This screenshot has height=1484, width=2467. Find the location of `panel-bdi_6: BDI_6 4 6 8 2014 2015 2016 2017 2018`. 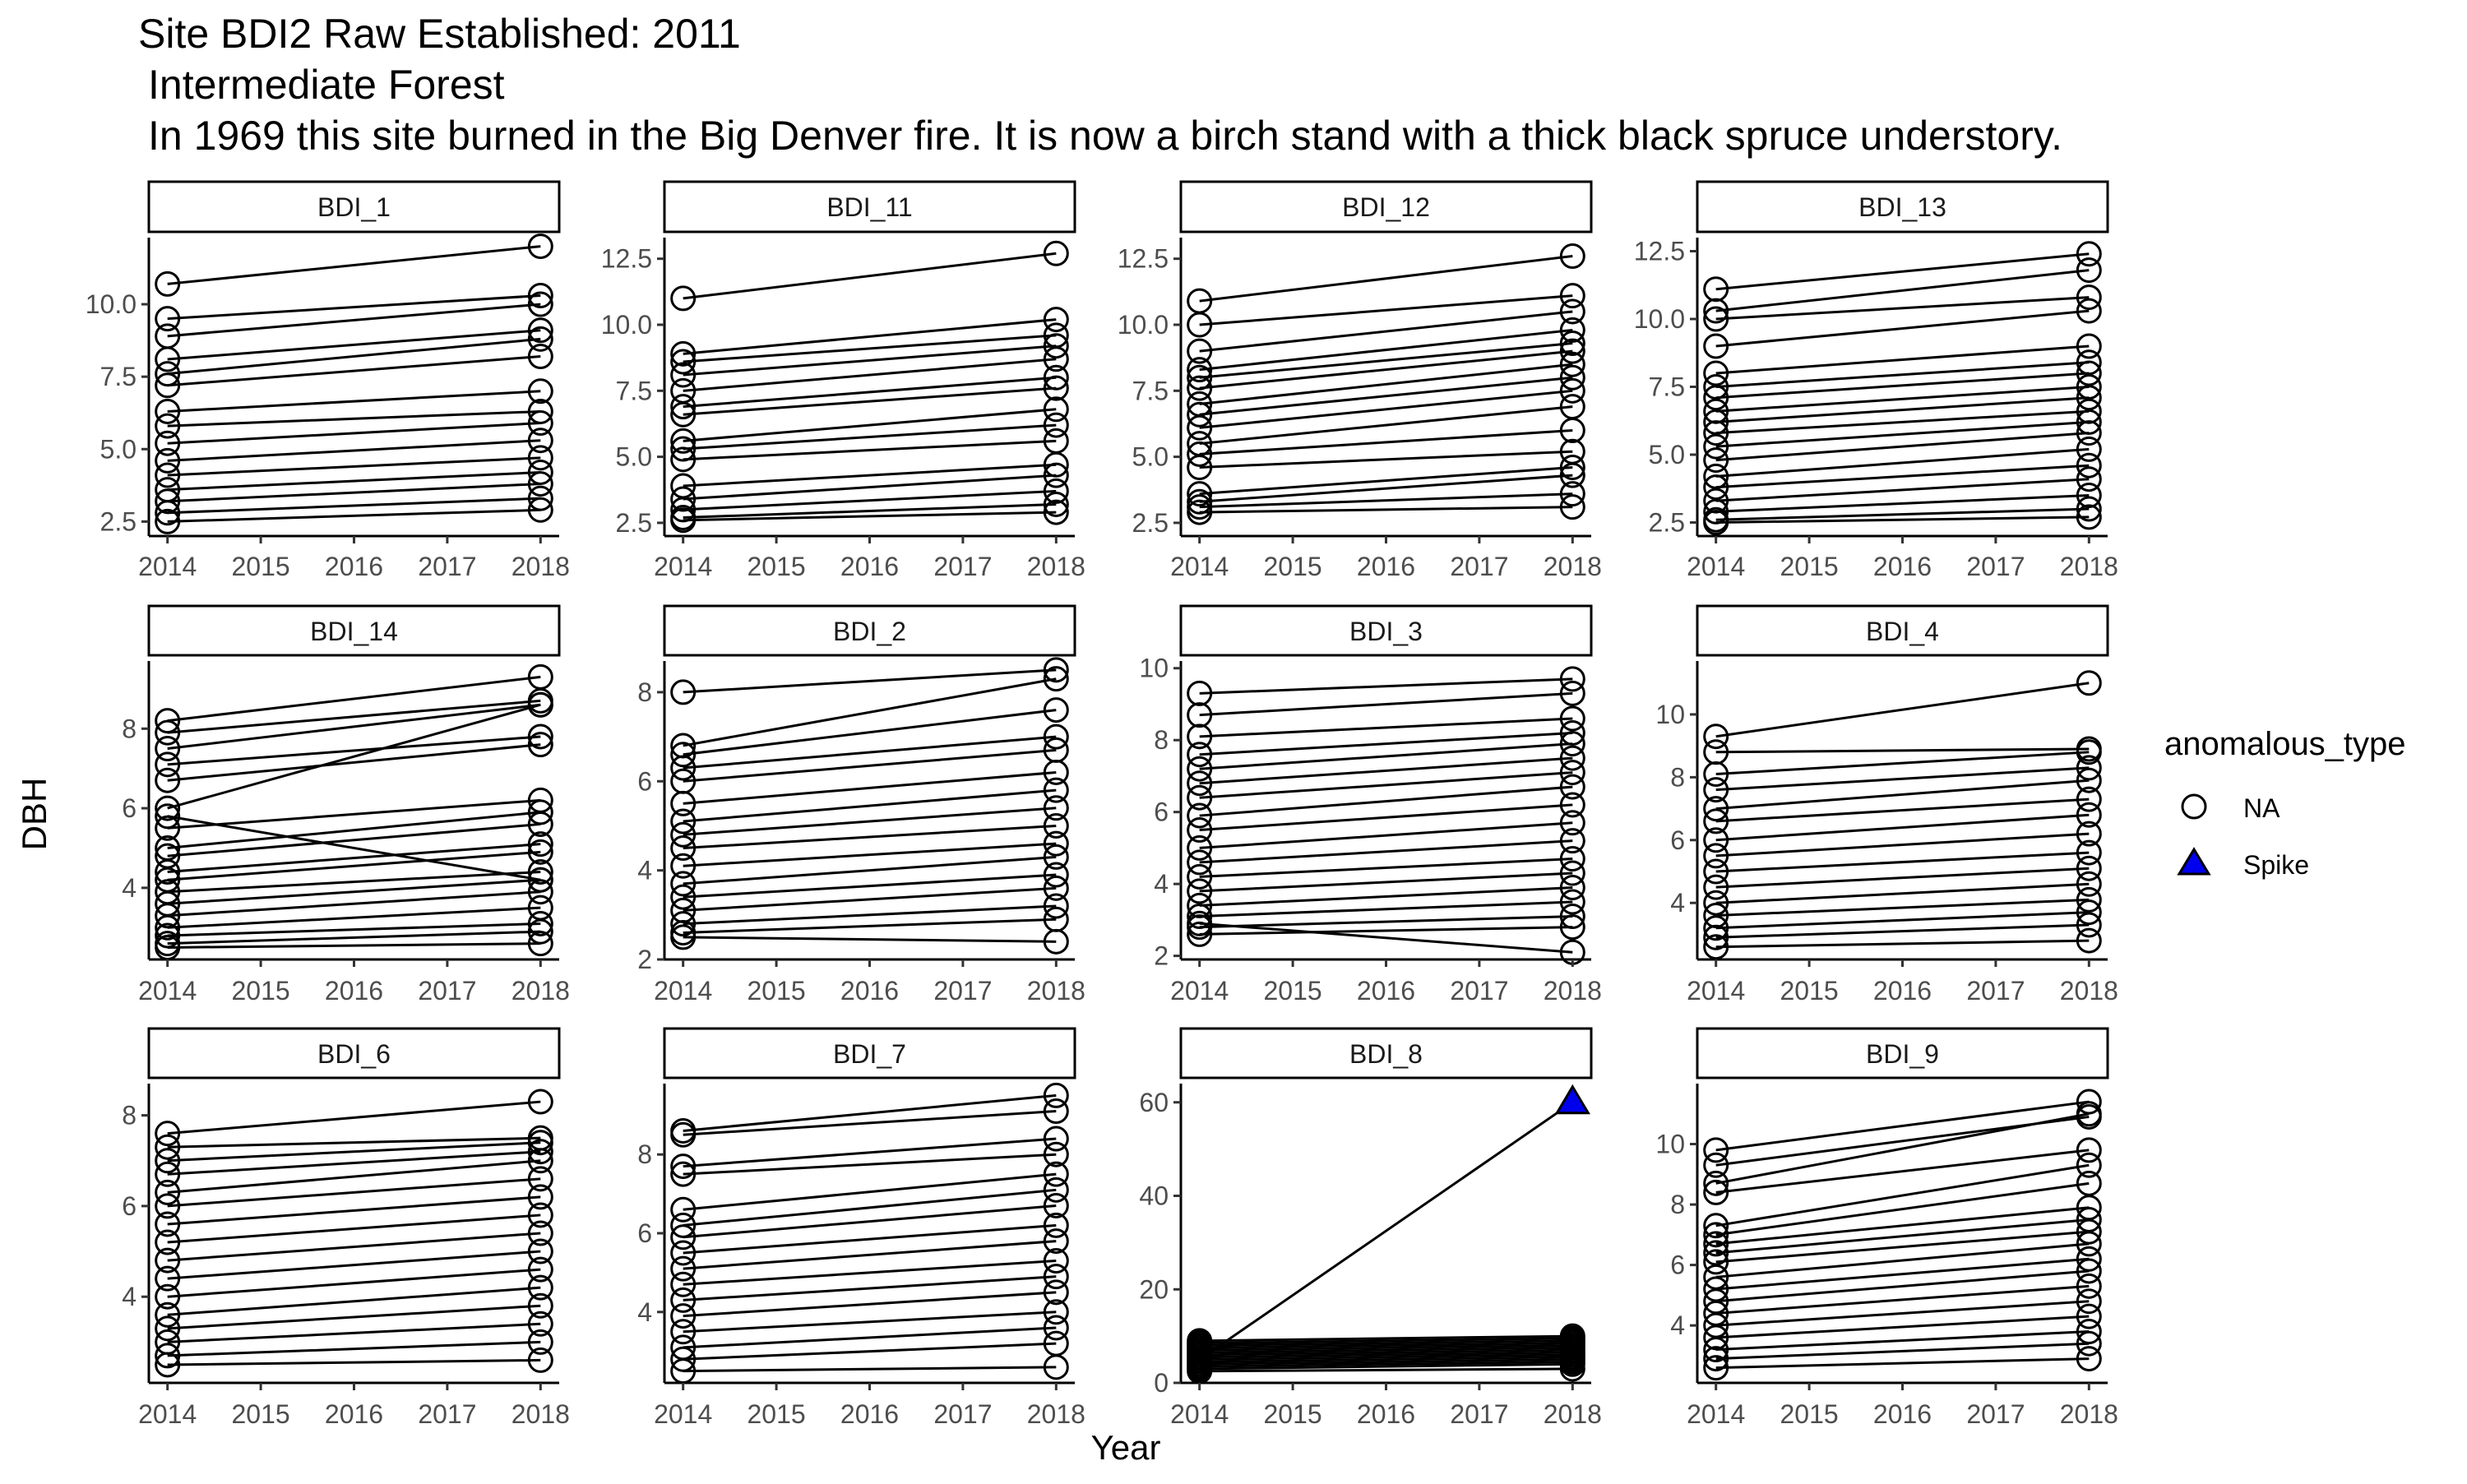

panel-bdi_6: BDI_6 4 6 8 2014 2015 2016 2017 2018 is located at coordinates (346, 1228).